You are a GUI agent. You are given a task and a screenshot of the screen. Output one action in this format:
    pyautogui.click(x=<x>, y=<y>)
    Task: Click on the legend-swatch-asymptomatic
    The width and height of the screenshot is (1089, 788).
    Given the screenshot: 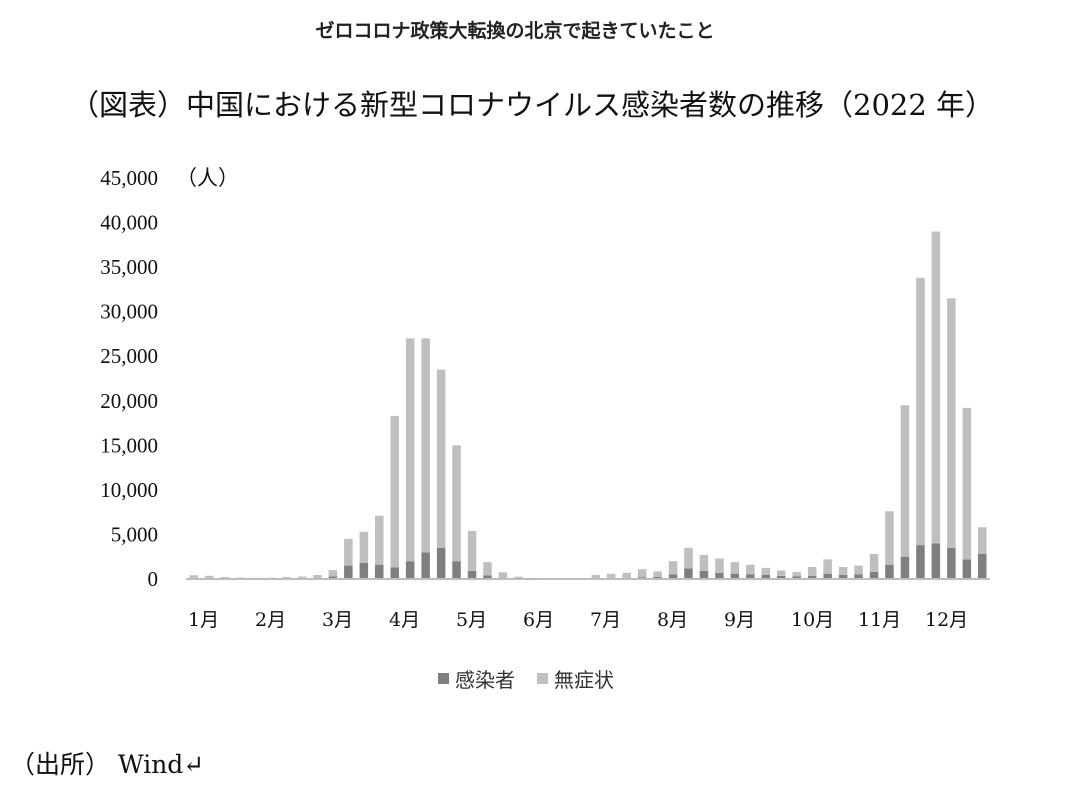 What is the action you would take?
    pyautogui.click(x=542, y=678)
    